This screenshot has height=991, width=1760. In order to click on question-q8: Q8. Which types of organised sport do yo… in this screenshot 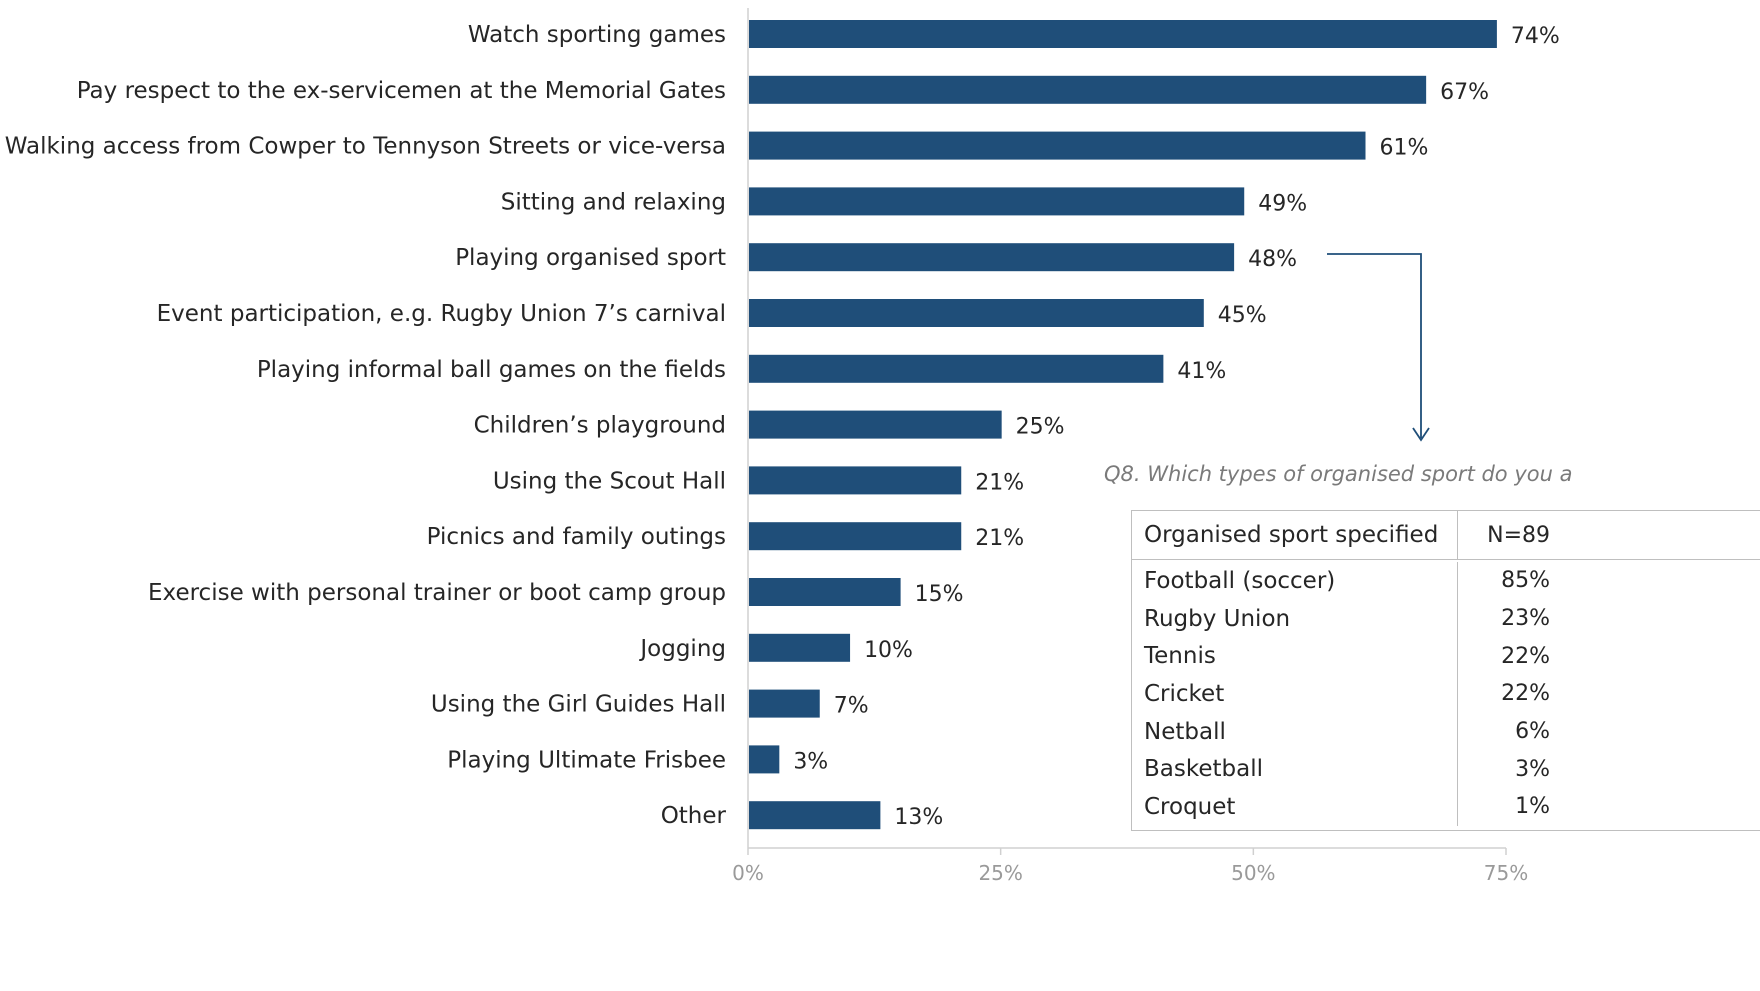, I will do `click(1338, 474)`.